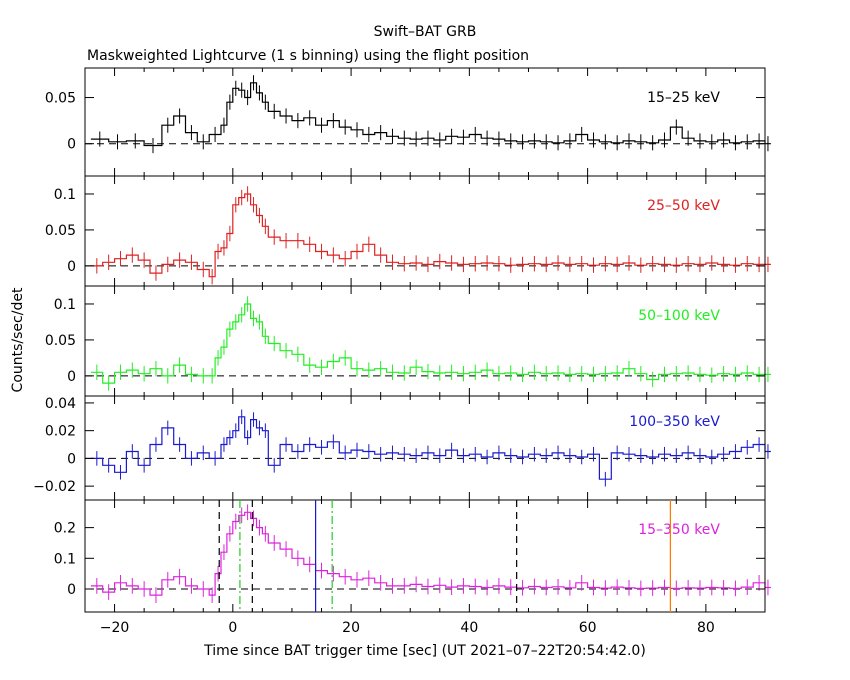 Image resolution: width=850 pixels, height=680 pixels. What do you see at coordinates (54, 487) in the screenshot?
I see `y-tick-label: −0.02` at bounding box center [54, 487].